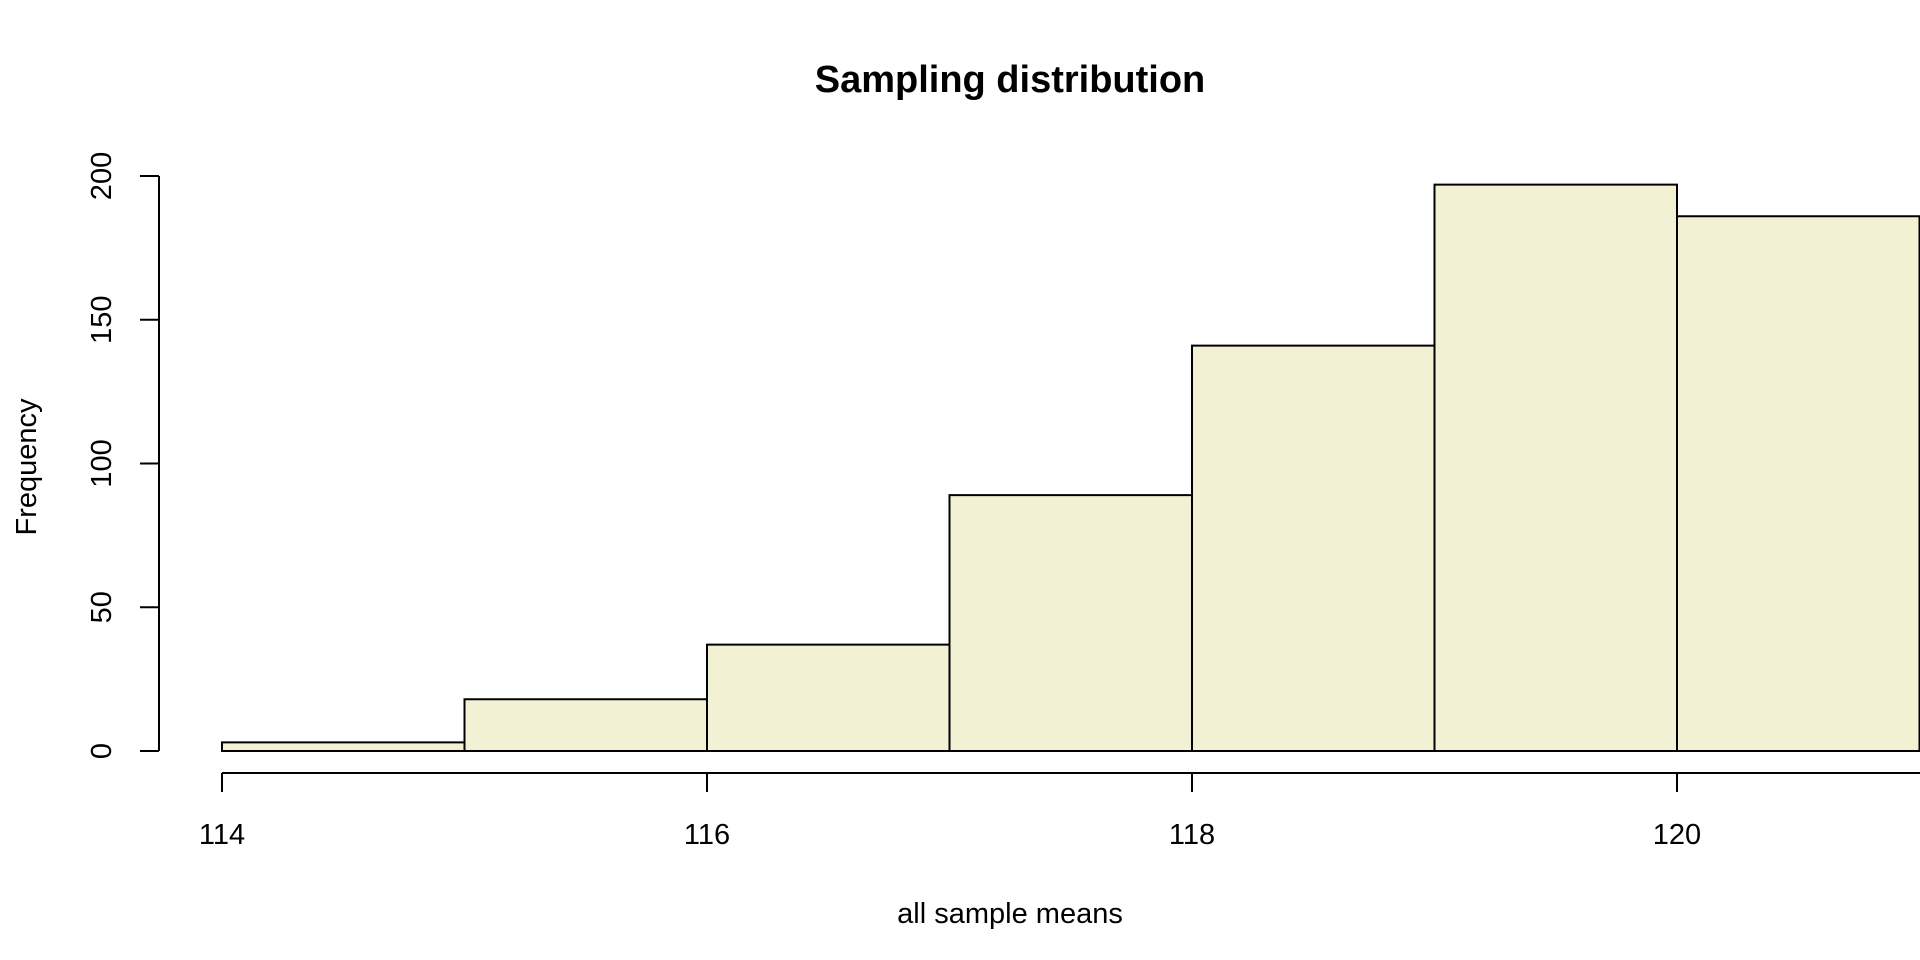 This screenshot has width=1920, height=960. I want to click on y-tick-label-150: 150, so click(102, 320).